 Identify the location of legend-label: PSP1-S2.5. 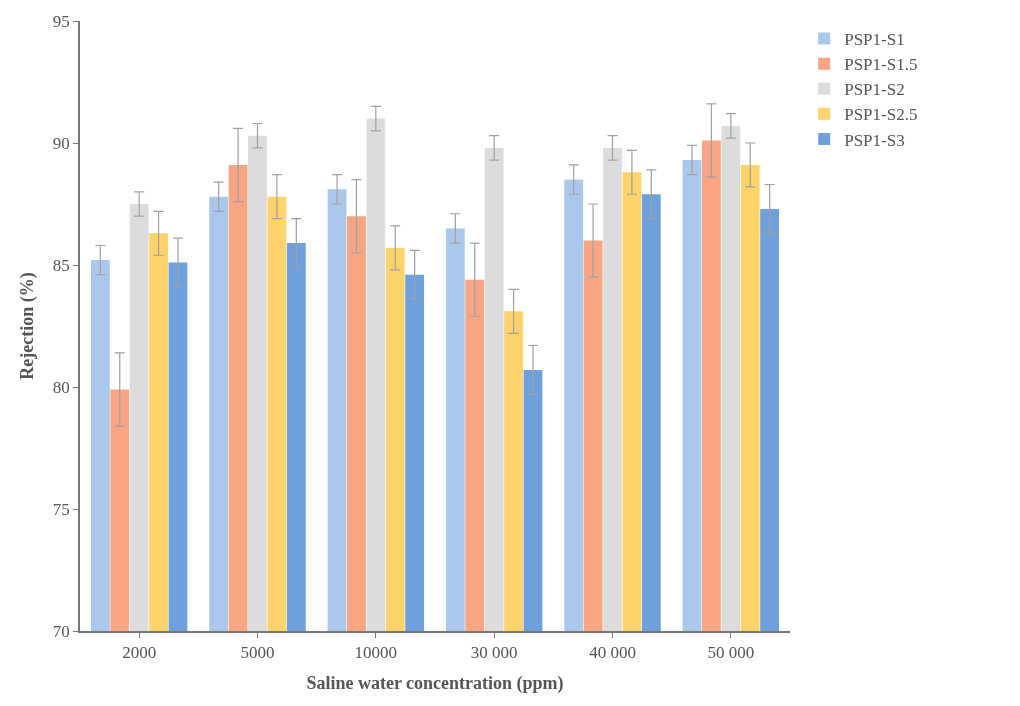
(881, 115).